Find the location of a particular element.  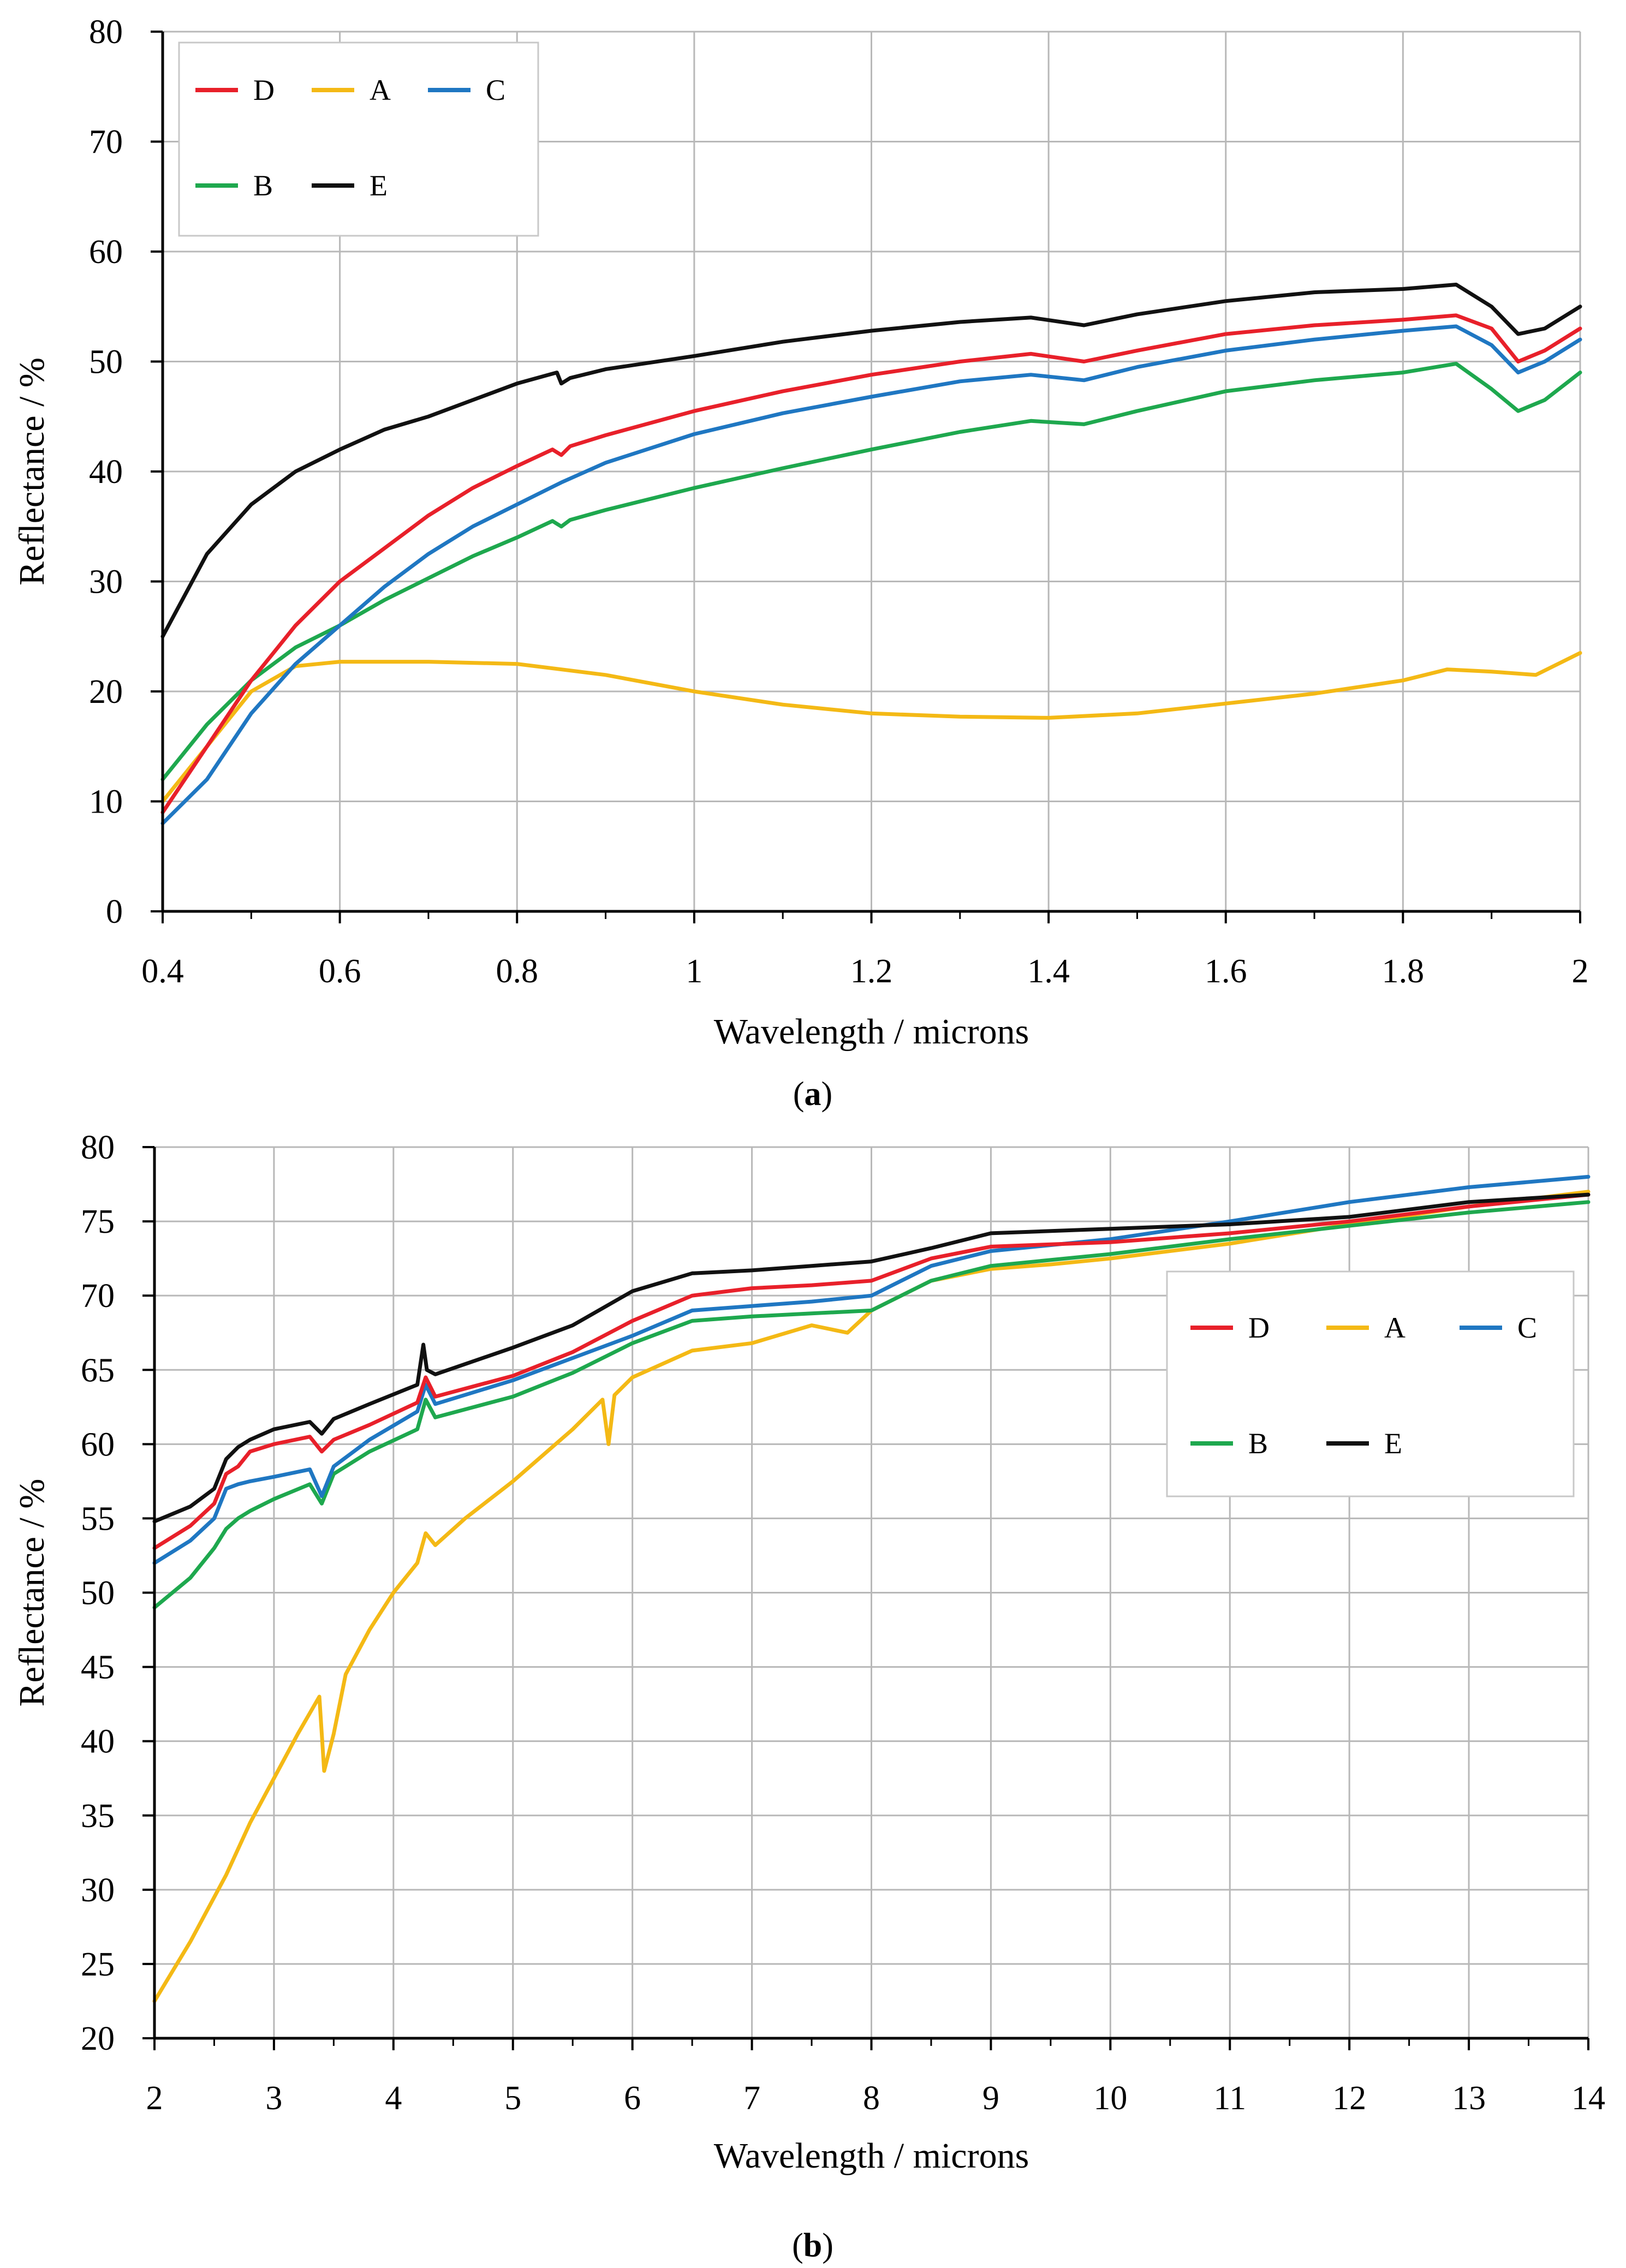

x-tick-label: 11 is located at coordinates (1229, 2098).